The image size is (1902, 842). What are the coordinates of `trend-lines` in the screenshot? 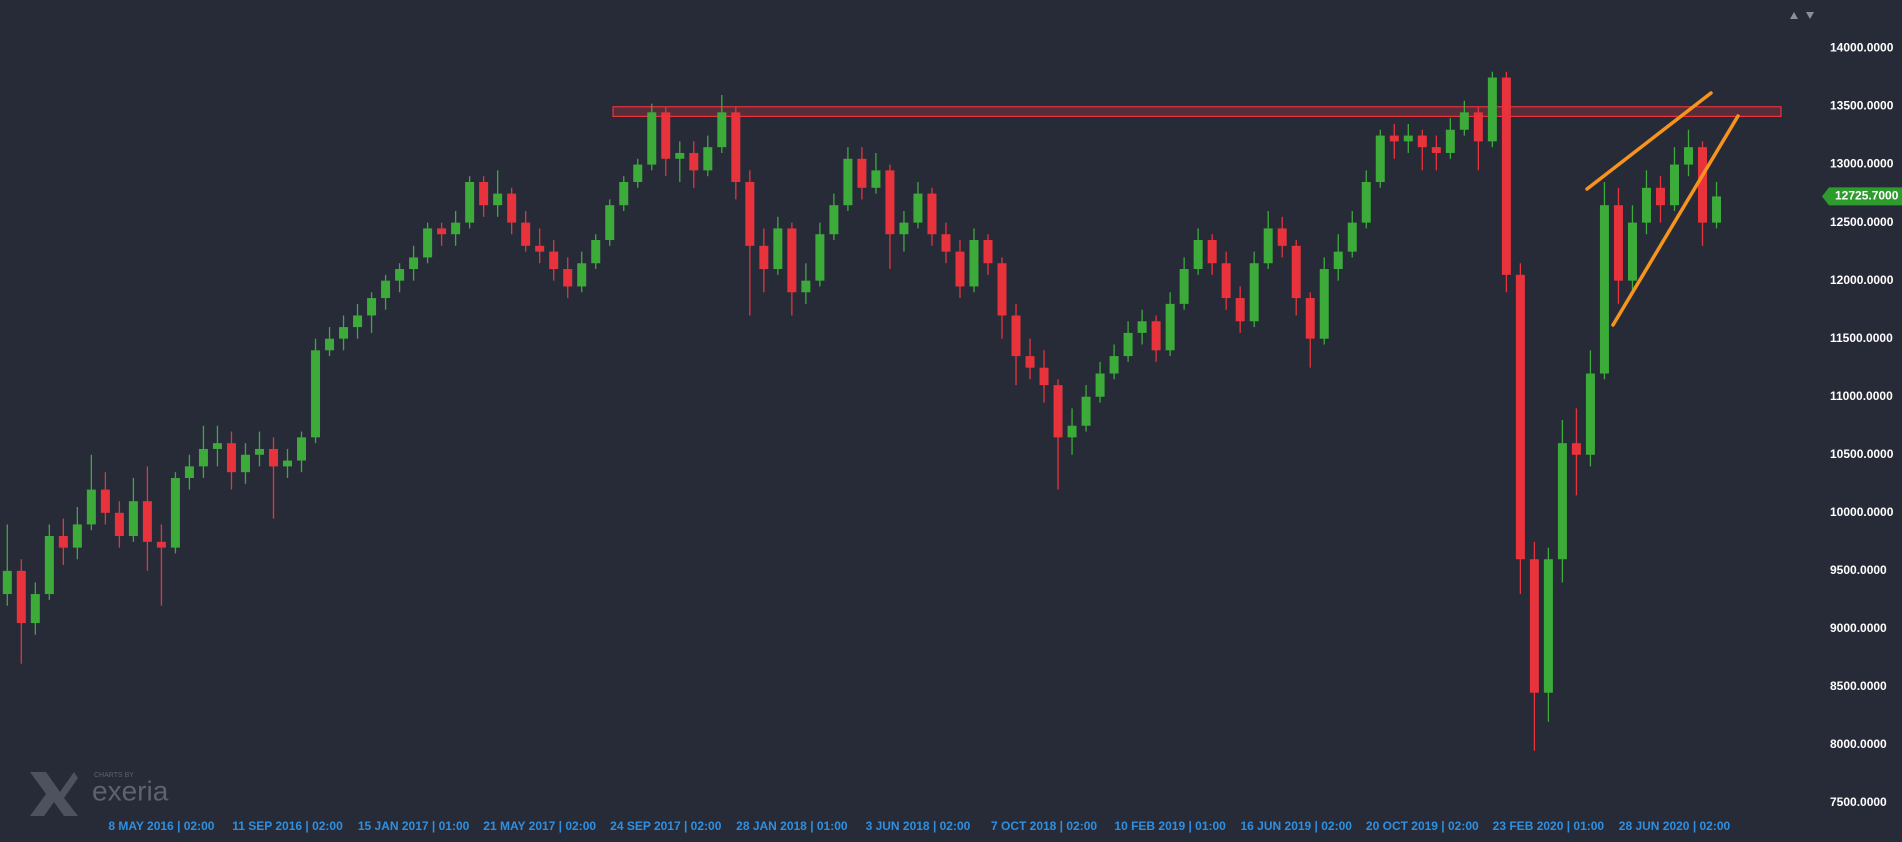 It's located at (1662, 209).